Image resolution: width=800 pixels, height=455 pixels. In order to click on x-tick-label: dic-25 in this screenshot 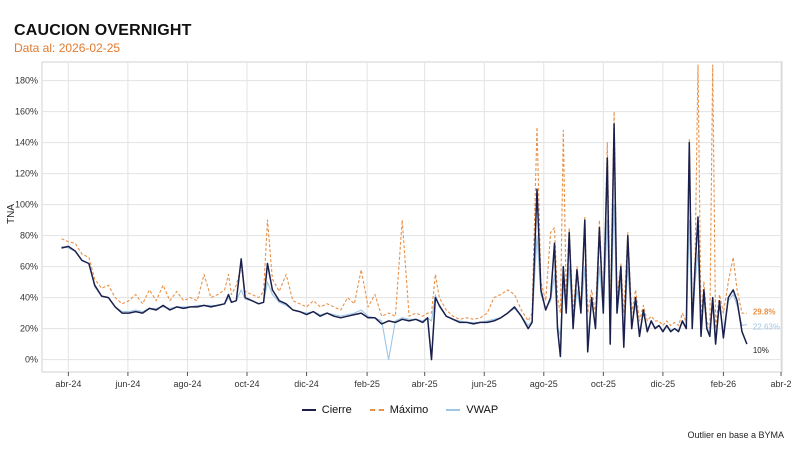, I will do `click(663, 384)`.